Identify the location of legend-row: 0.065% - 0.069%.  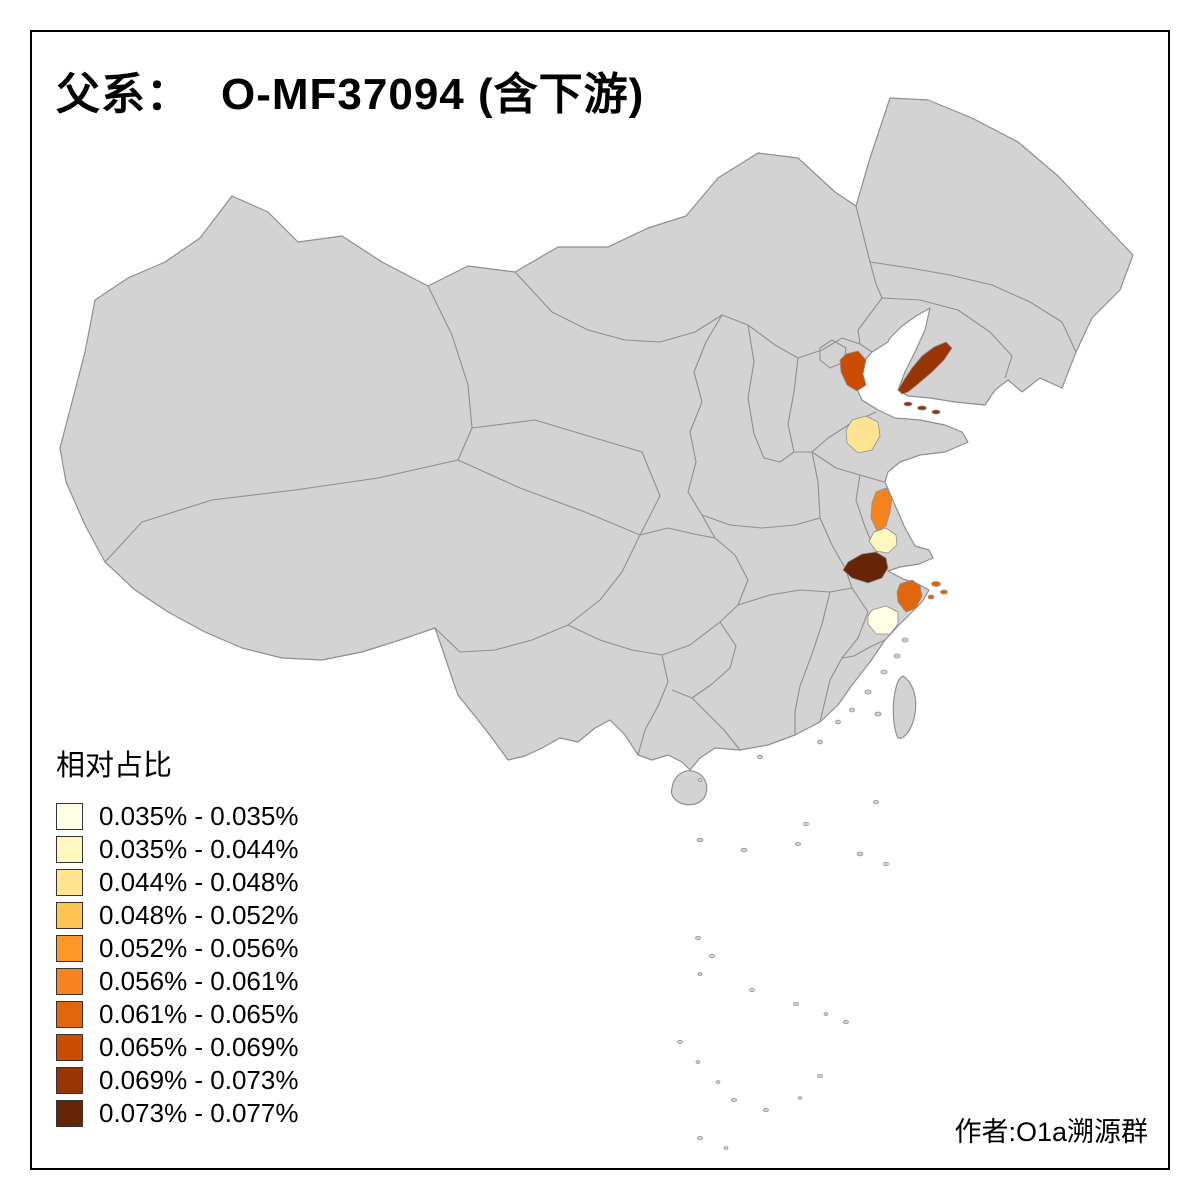
(177, 1047).